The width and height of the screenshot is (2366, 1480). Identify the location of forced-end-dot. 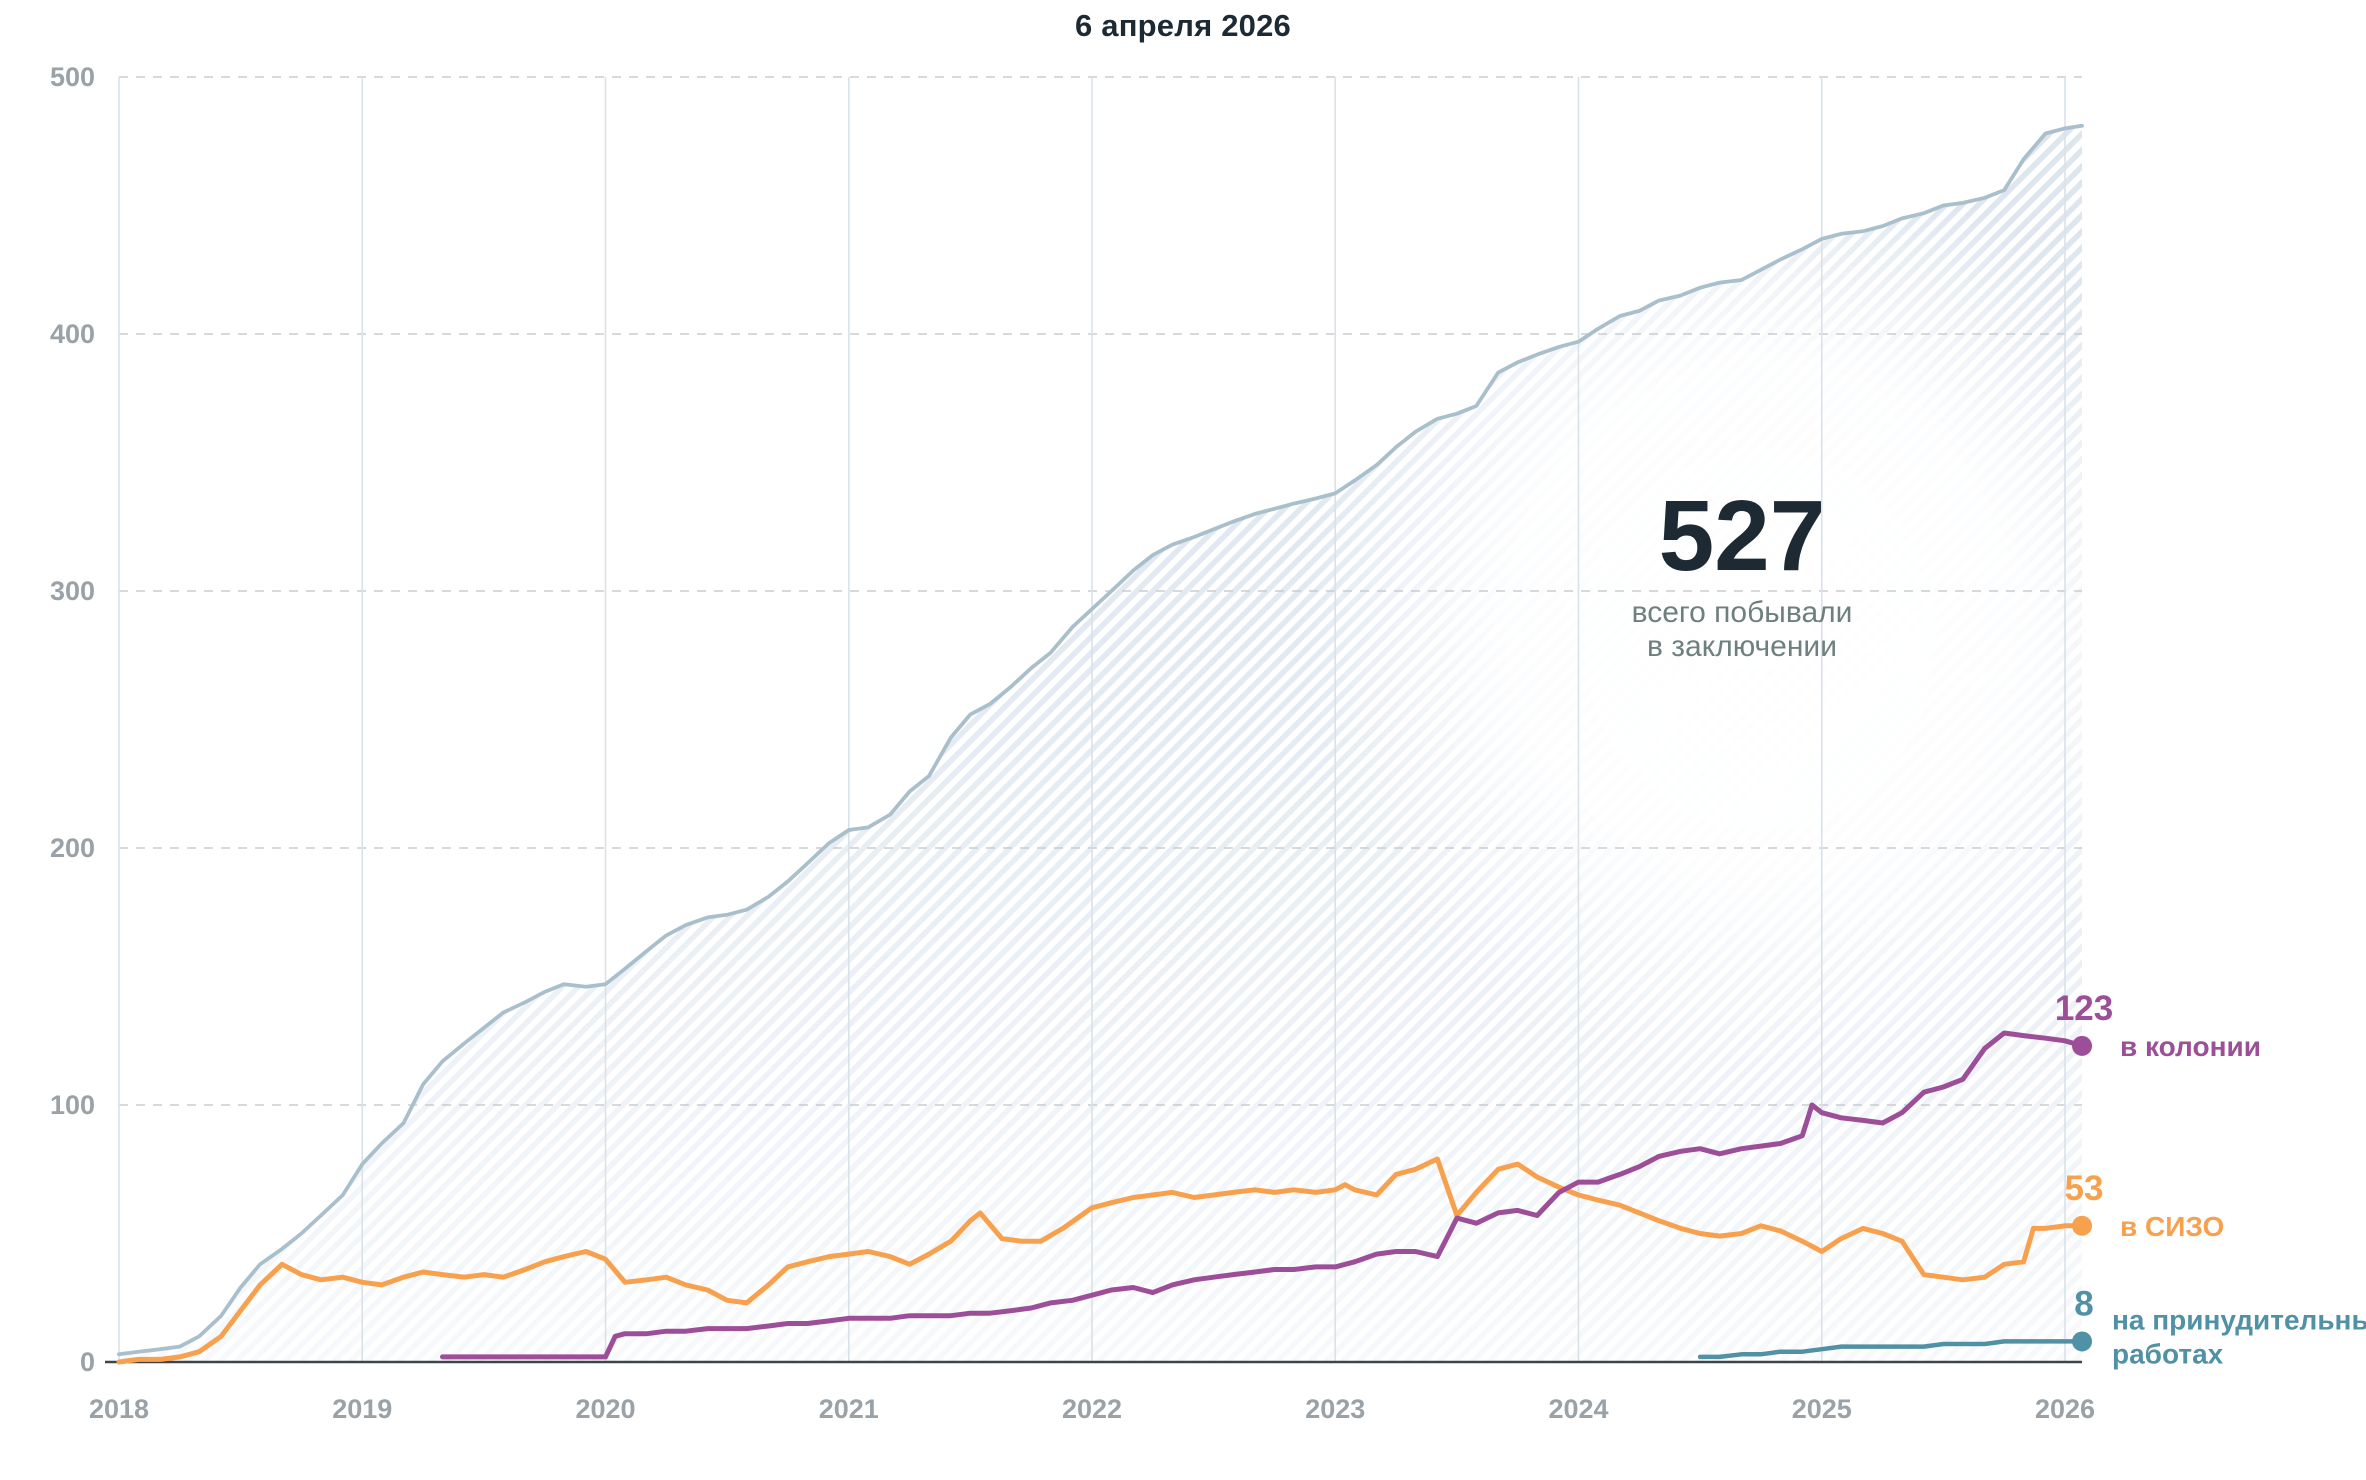
(2082, 1341).